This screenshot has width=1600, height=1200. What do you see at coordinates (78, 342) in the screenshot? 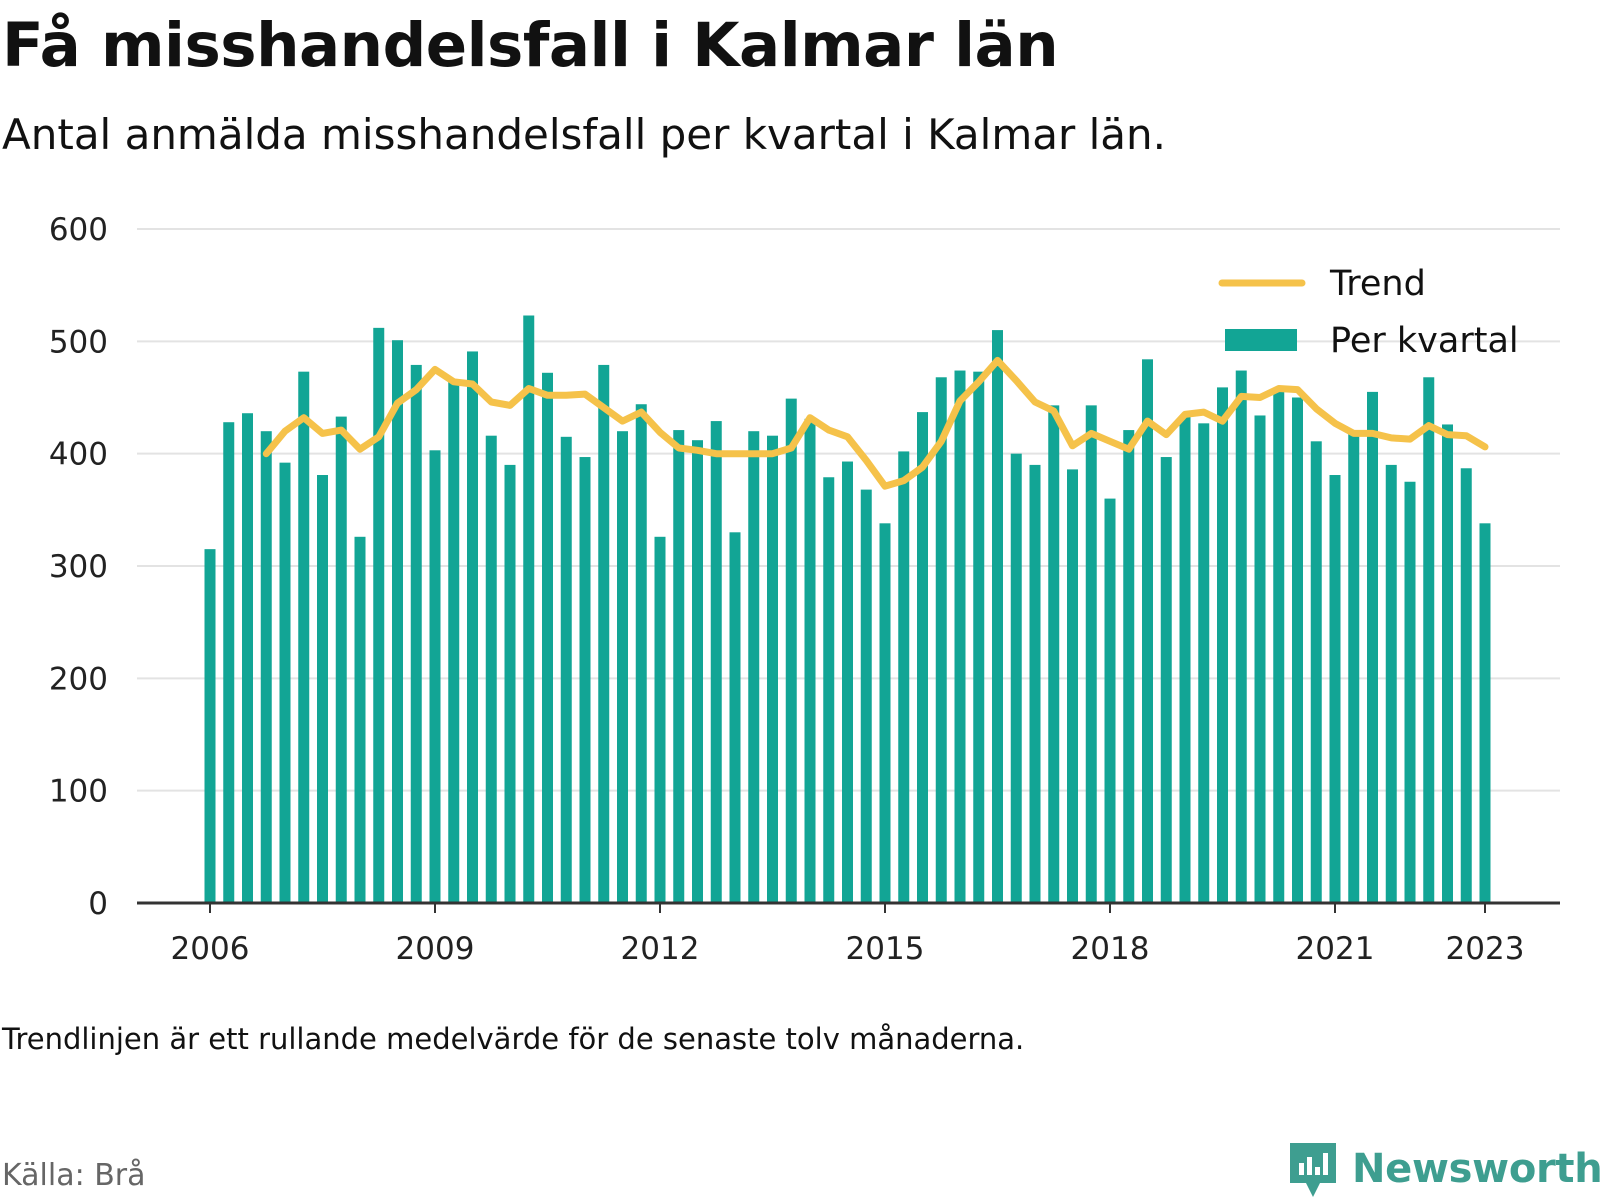
I see `y-tick-label: 500` at bounding box center [78, 342].